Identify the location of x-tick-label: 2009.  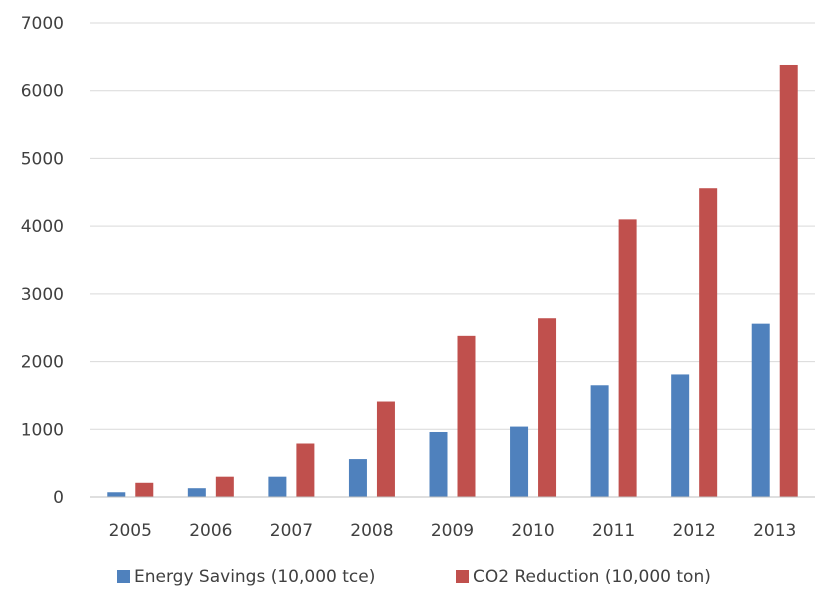
(452, 531).